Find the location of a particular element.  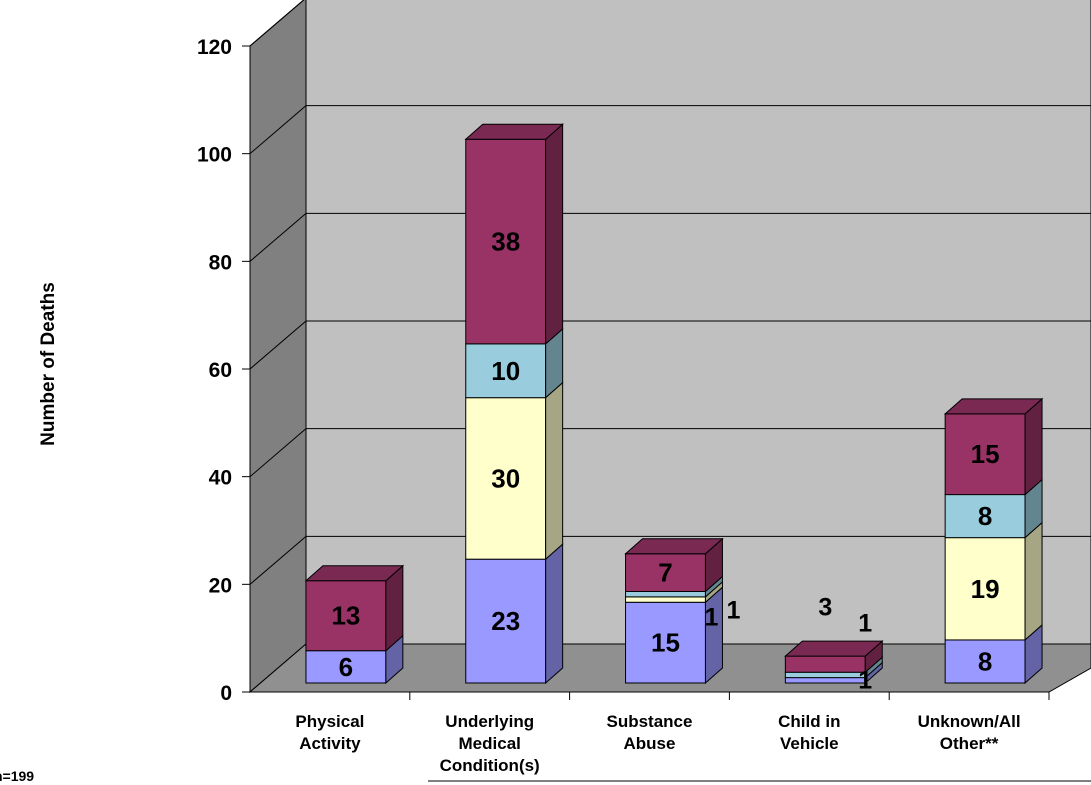

data-label: 13 is located at coordinates (345, 616).